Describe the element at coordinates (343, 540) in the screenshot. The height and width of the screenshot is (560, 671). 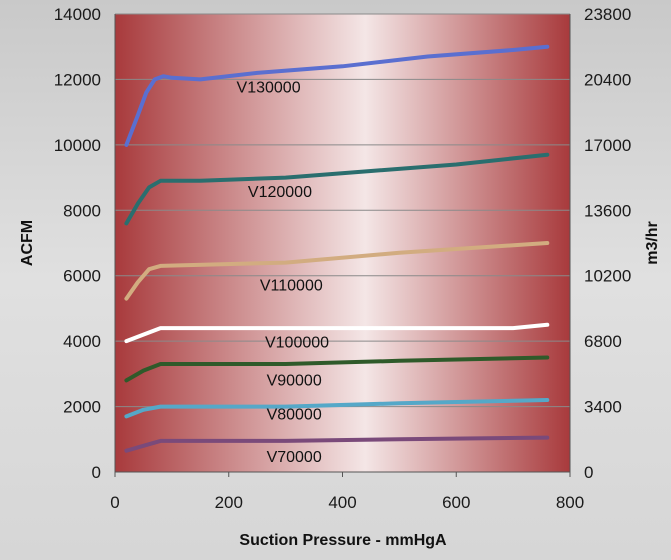
I see `x-axis-title: Suction Pressure - mmHgA` at that location.